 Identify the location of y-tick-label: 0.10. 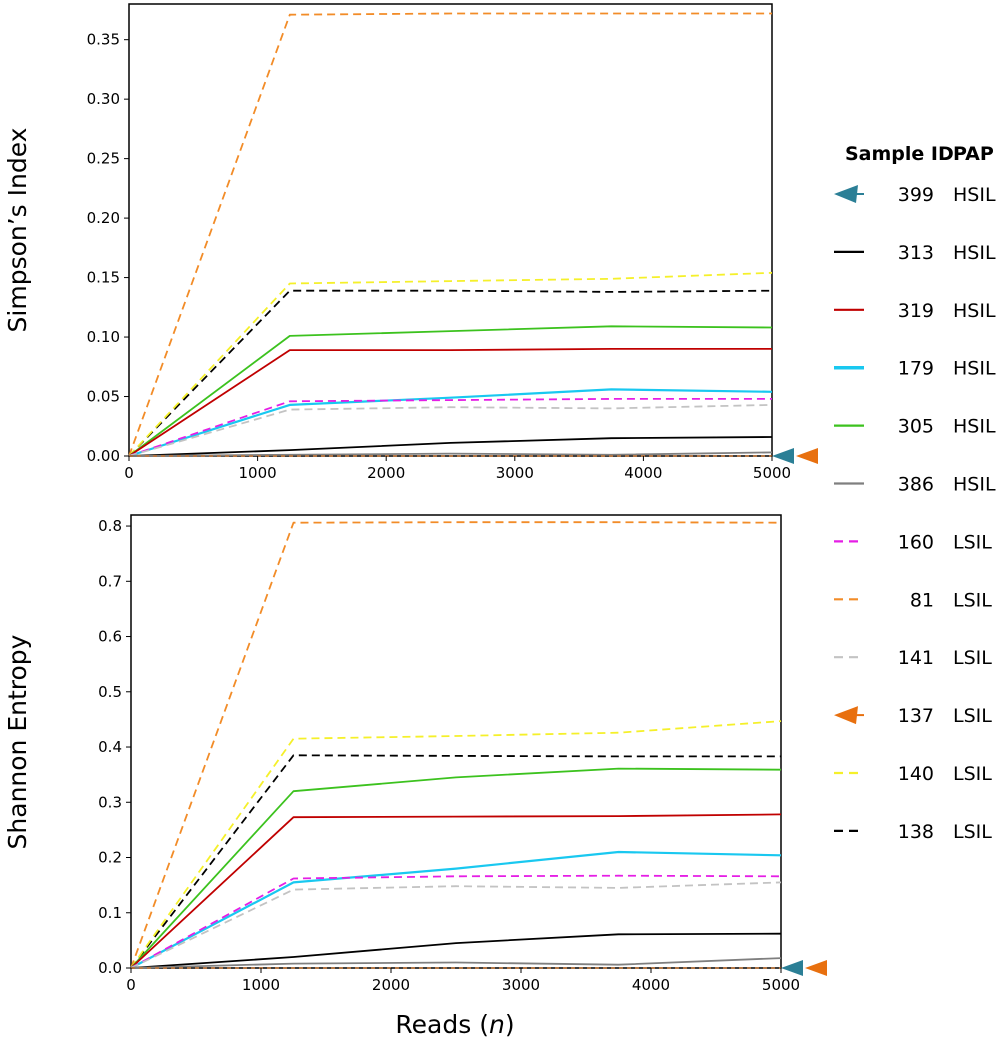
(103, 337).